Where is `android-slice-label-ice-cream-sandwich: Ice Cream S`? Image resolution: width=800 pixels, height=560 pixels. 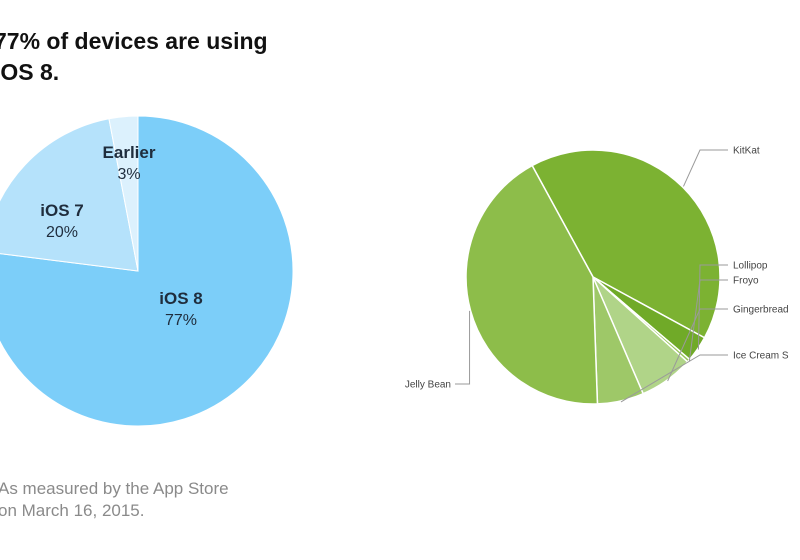
android-slice-label-ice-cream-sandwich: Ice Cream S is located at coordinates (761, 356).